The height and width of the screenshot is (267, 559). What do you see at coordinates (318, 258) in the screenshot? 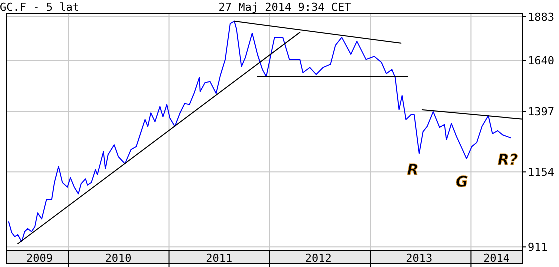
I see `x-tick-label: 2012` at bounding box center [318, 258].